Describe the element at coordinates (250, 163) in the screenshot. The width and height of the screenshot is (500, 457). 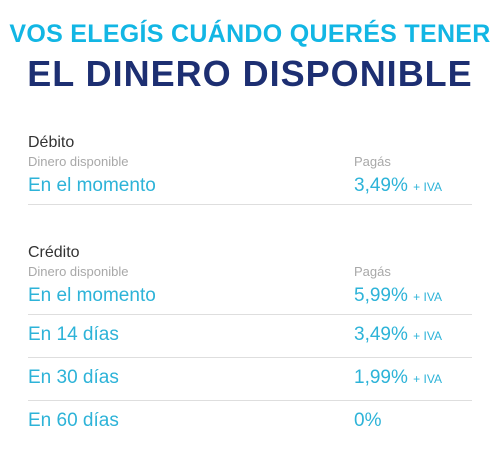
I see `debito-column-labels: Dinero disponible Pagás` at that location.